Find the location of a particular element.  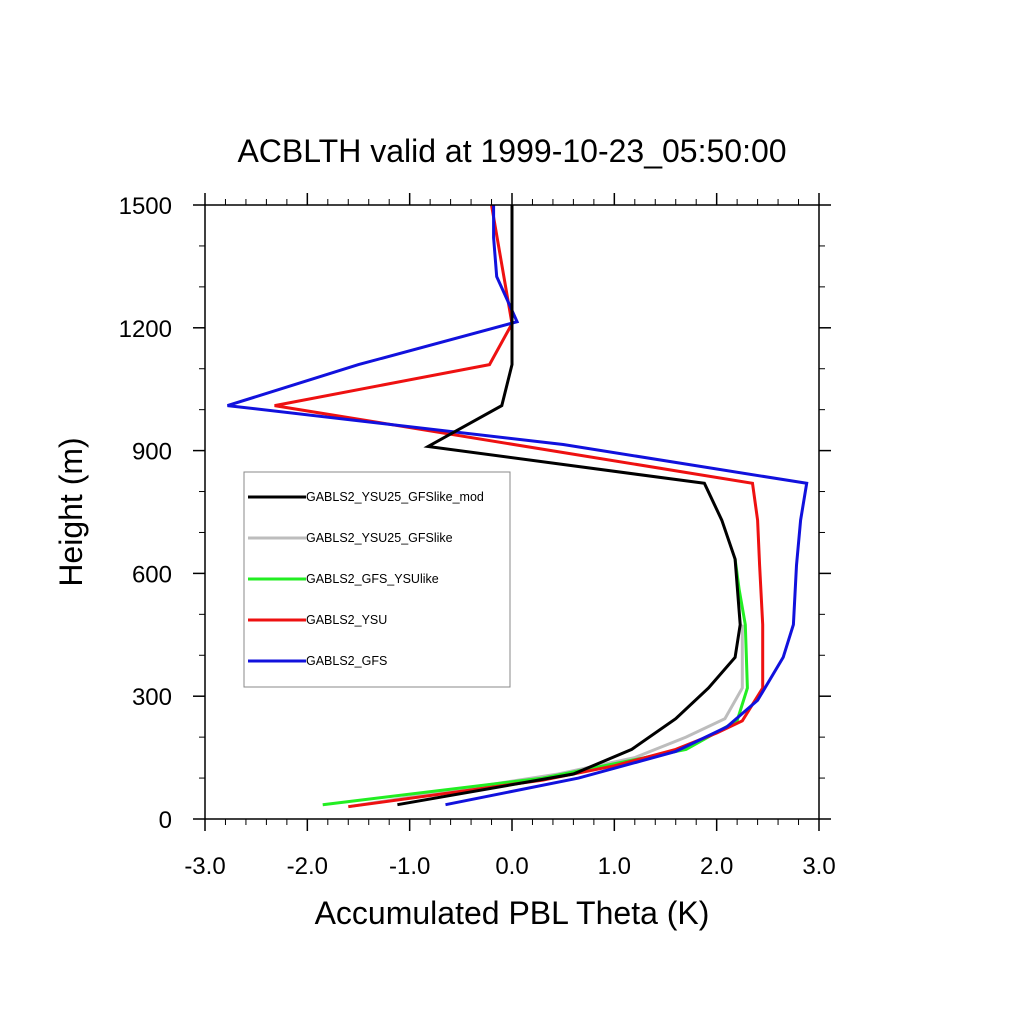

y-tick-label: 600 is located at coordinates (152, 574).